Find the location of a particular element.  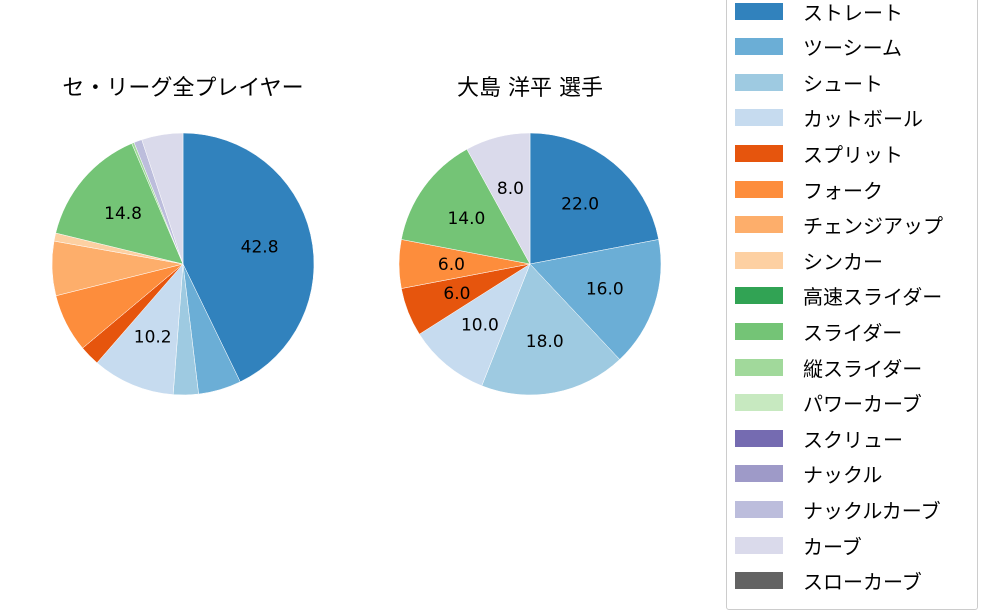

legend-item: 縦スライダー is located at coordinates (829, 368).